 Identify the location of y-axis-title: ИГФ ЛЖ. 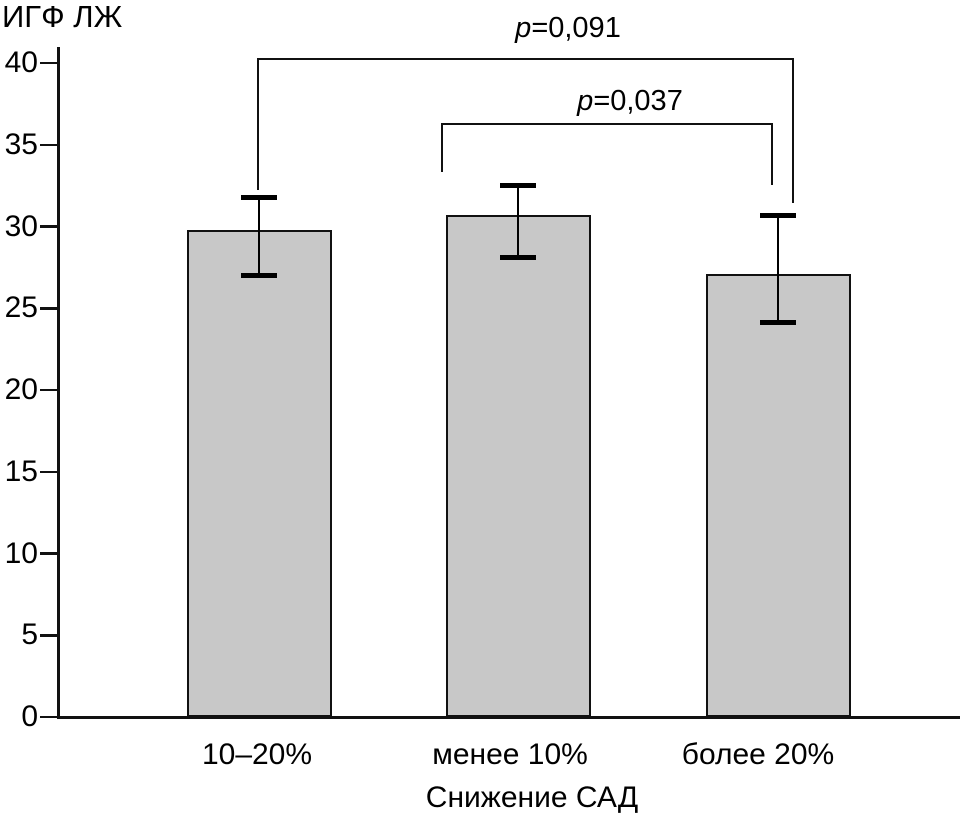
(62, 17).